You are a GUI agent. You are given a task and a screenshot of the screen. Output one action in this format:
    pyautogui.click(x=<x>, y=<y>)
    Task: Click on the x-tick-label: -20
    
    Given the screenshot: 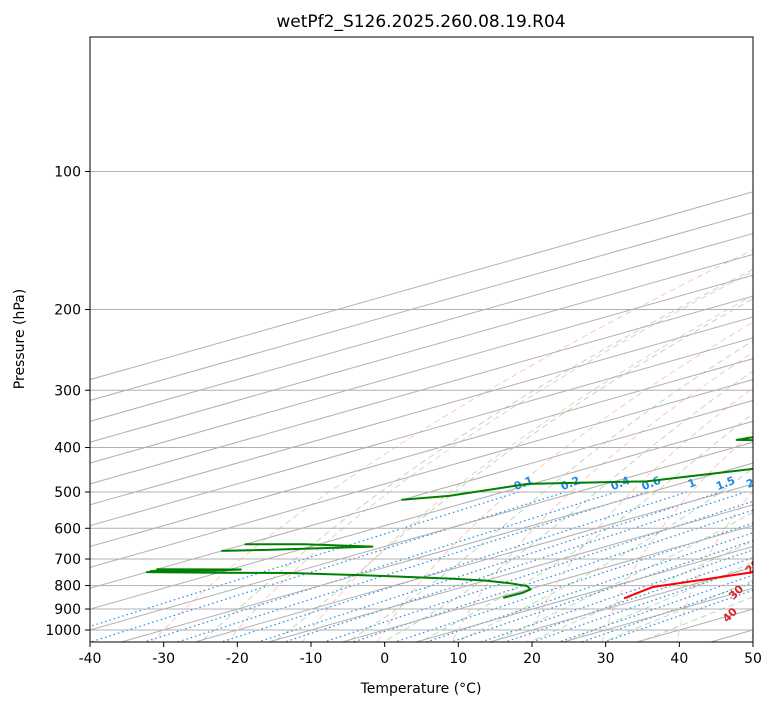 What is the action you would take?
    pyautogui.click(x=237, y=659)
    